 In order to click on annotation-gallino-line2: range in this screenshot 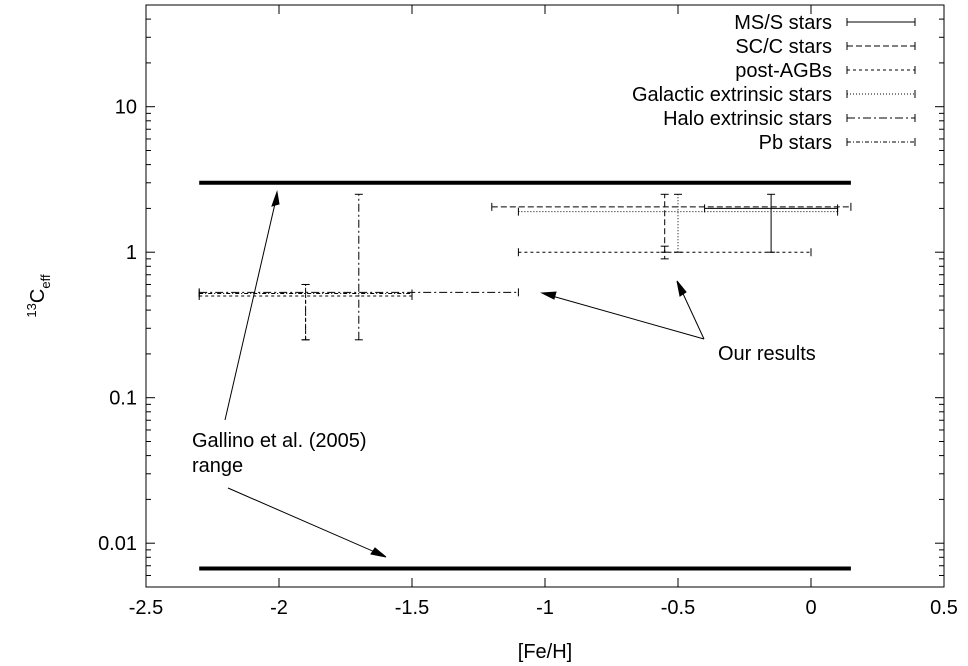, I will do `click(217, 466)`.